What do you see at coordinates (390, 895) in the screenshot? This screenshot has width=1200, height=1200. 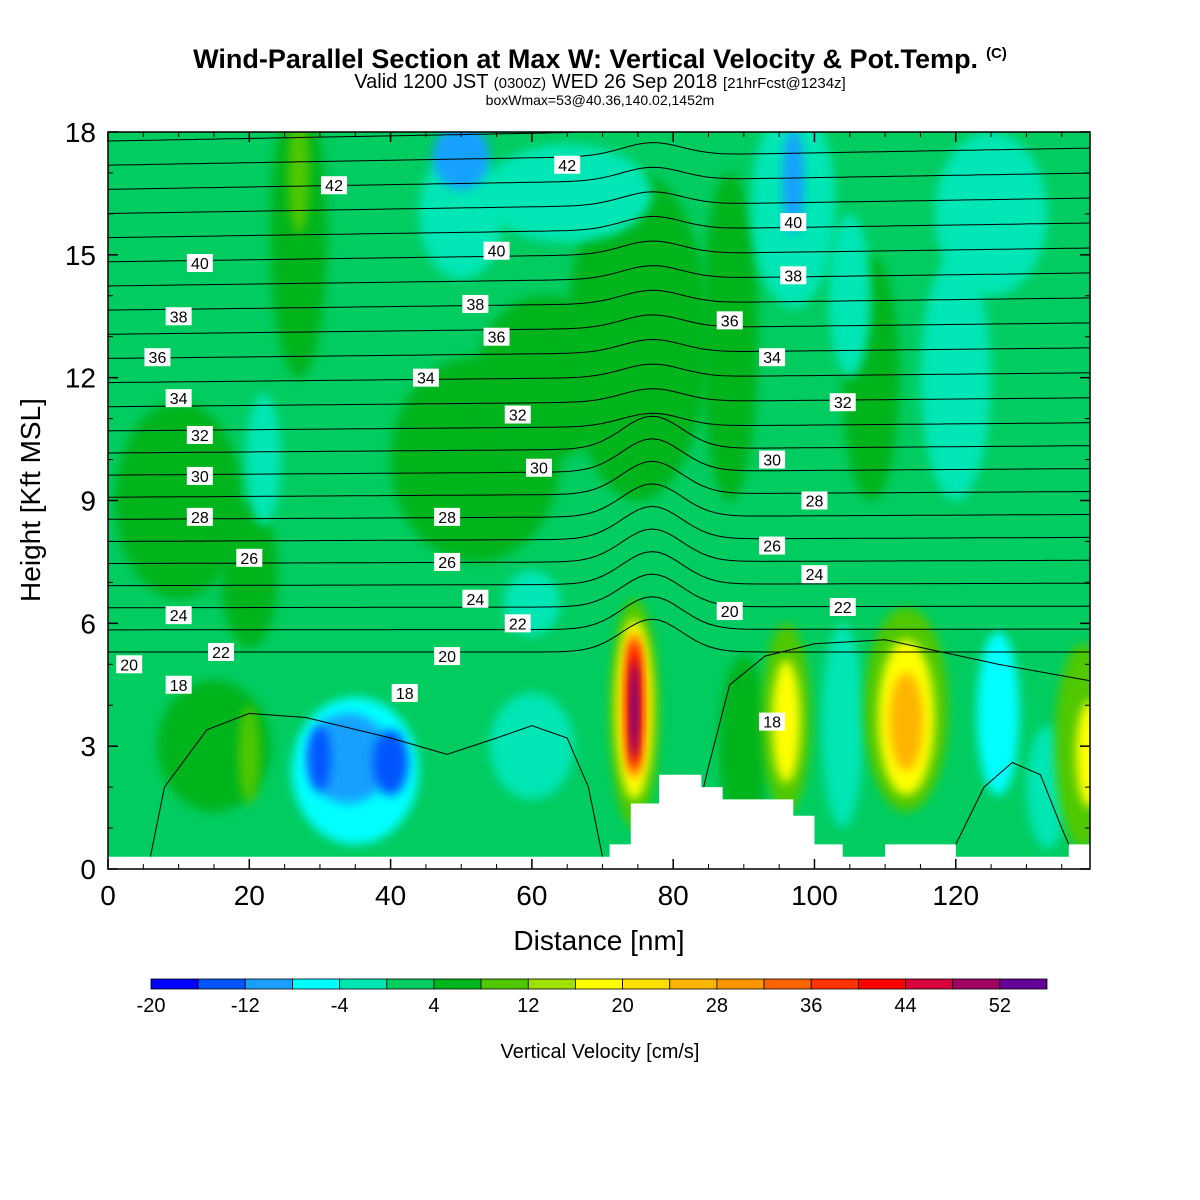 I see `x-tick-label: 40` at bounding box center [390, 895].